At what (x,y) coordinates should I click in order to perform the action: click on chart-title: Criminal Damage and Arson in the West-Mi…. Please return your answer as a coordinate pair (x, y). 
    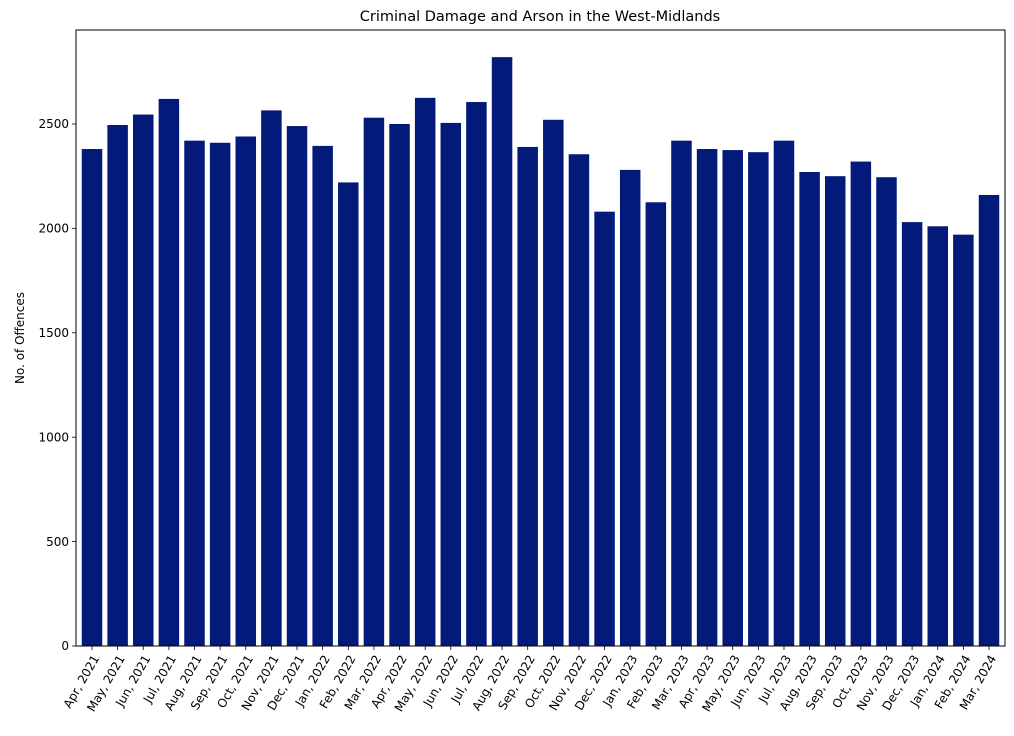
    Looking at the image, I should click on (540, 17).